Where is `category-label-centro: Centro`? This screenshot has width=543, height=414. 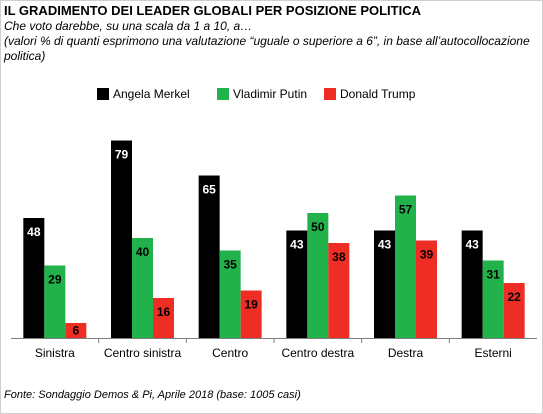 category-label-centro: Centro is located at coordinates (230, 353).